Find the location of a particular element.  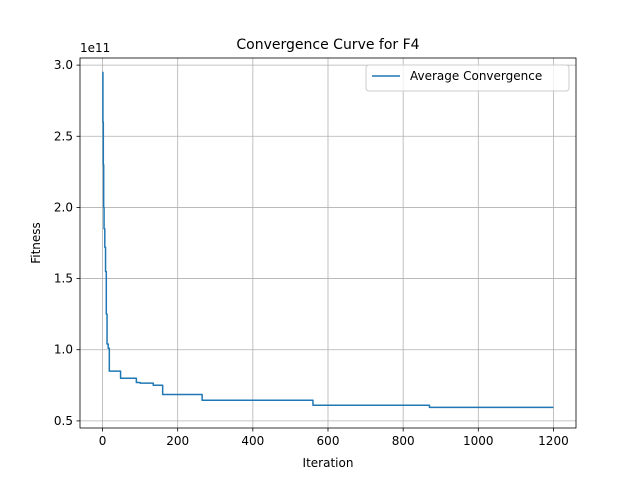

y-offset-text: 1e11 is located at coordinates (95, 48).